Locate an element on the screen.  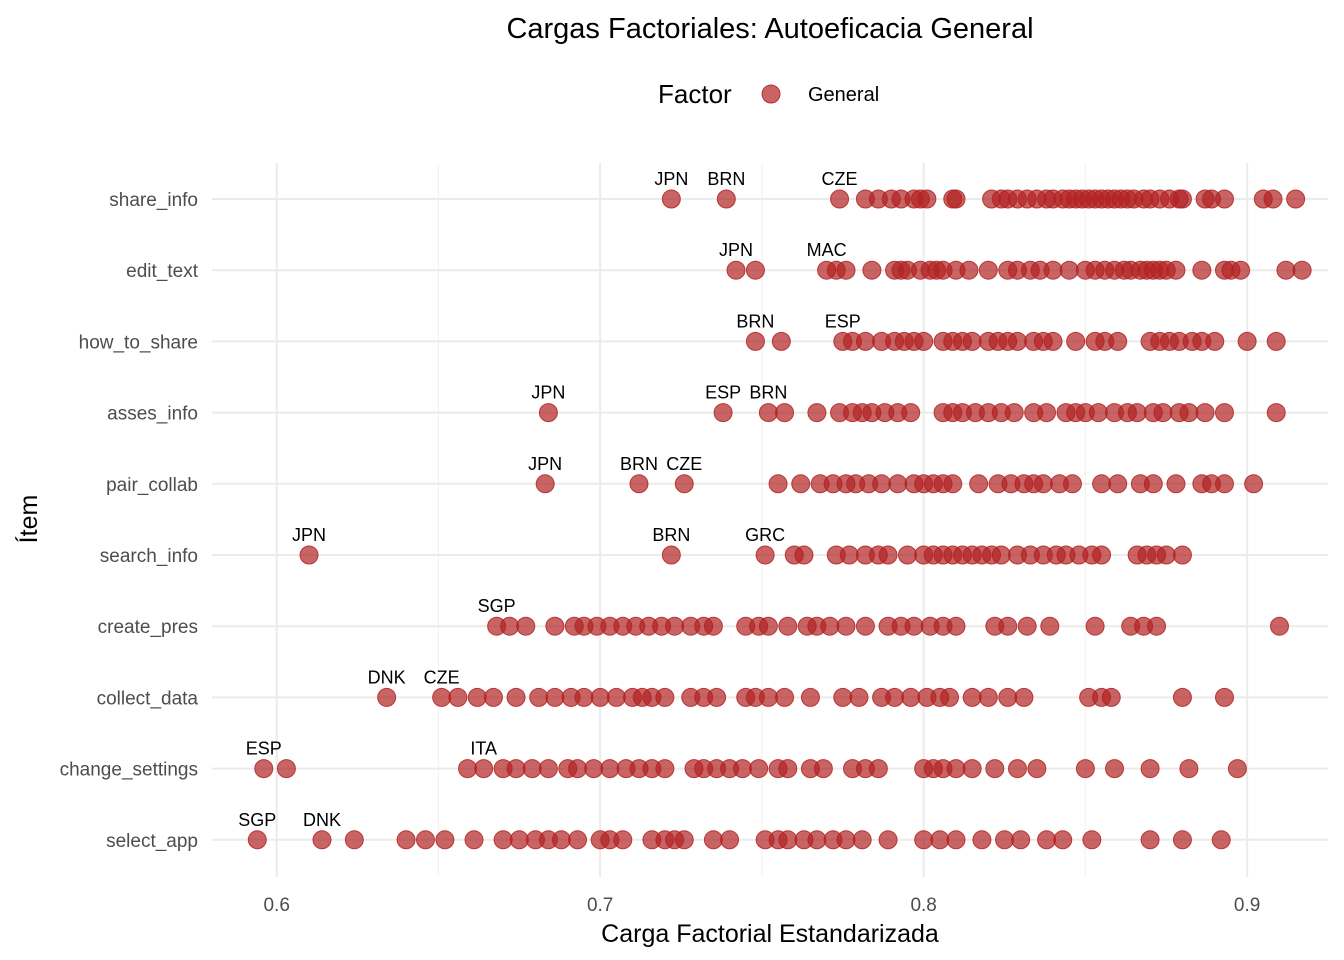
legend: Factor General is located at coordinates (768, 94).